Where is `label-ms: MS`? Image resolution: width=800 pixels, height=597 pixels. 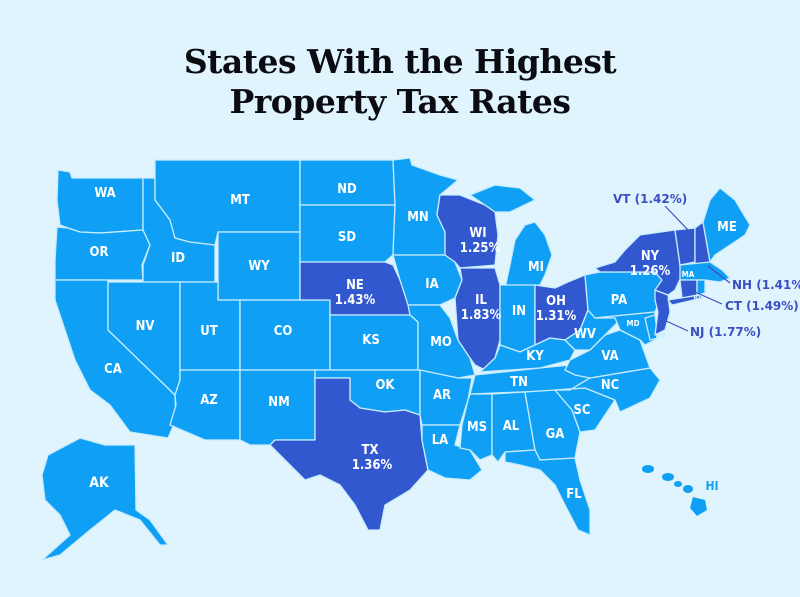 label-ms: MS is located at coordinates (477, 427).